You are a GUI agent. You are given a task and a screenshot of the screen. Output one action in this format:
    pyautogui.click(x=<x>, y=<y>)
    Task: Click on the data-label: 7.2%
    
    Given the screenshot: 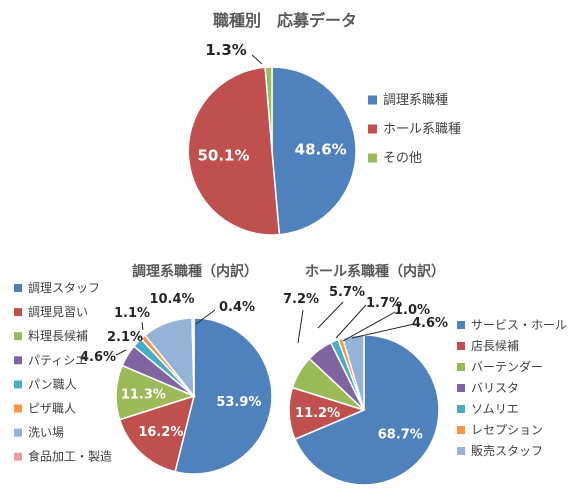 What is the action you would take?
    pyautogui.click(x=301, y=299)
    